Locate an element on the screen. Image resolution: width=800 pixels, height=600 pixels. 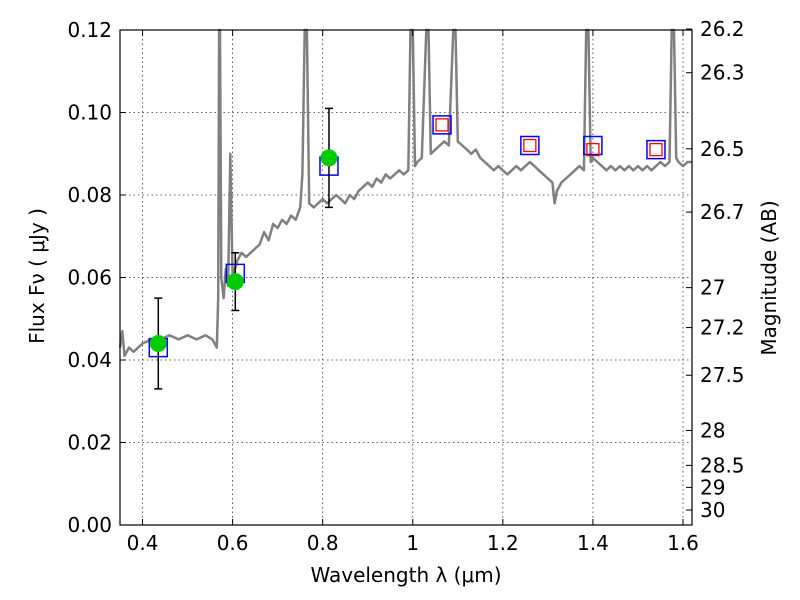
y-tick-label: 0.06 is located at coordinates (89, 278).